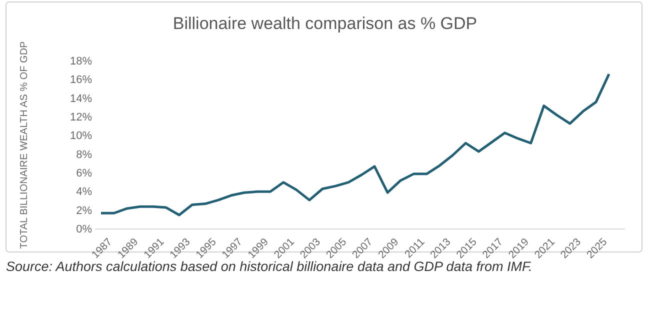 Image resolution: width=650 pixels, height=325 pixels. I want to click on y-tick-label: 6%, so click(84, 174).